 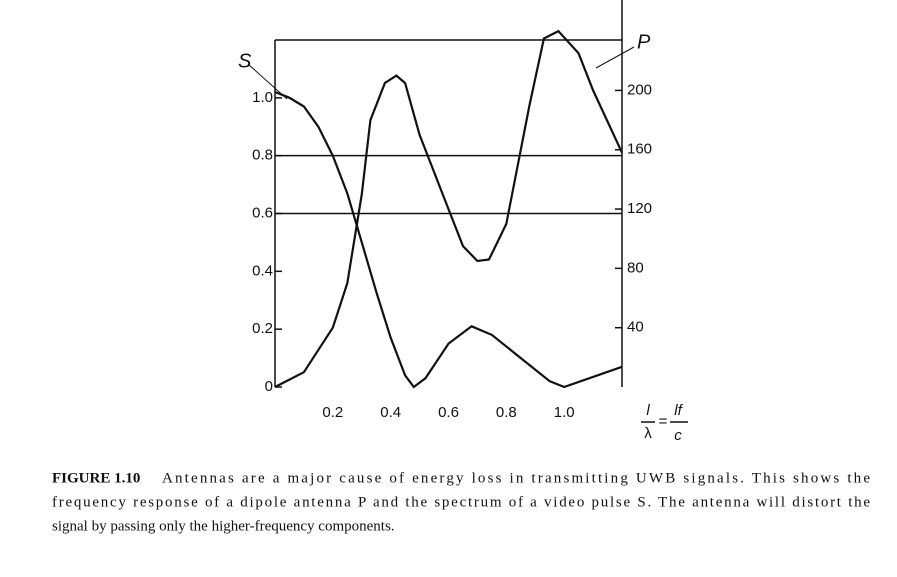 I want to click on y-tick-label: 1.0, so click(x=262, y=97).